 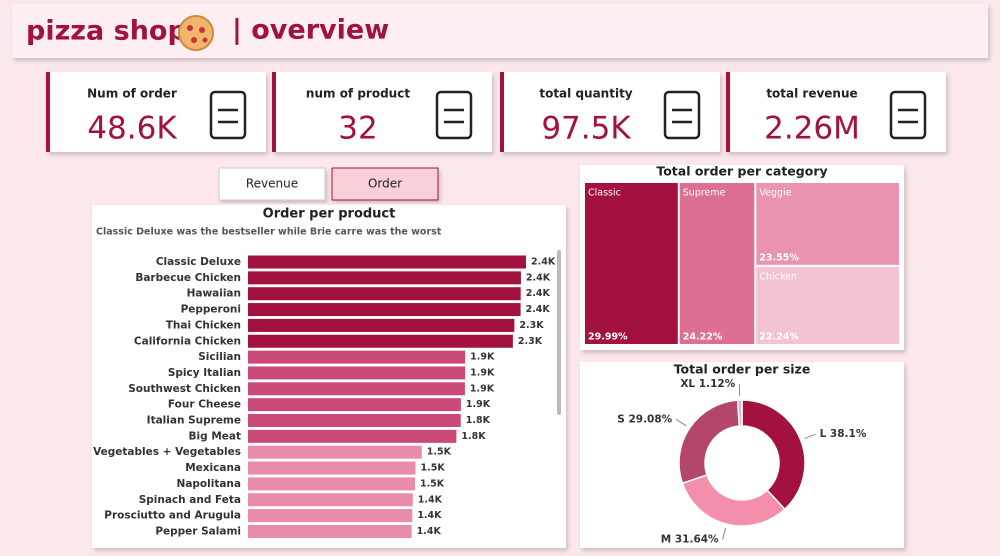 I want to click on y-tick-label: Hawaiian, so click(x=214, y=294).